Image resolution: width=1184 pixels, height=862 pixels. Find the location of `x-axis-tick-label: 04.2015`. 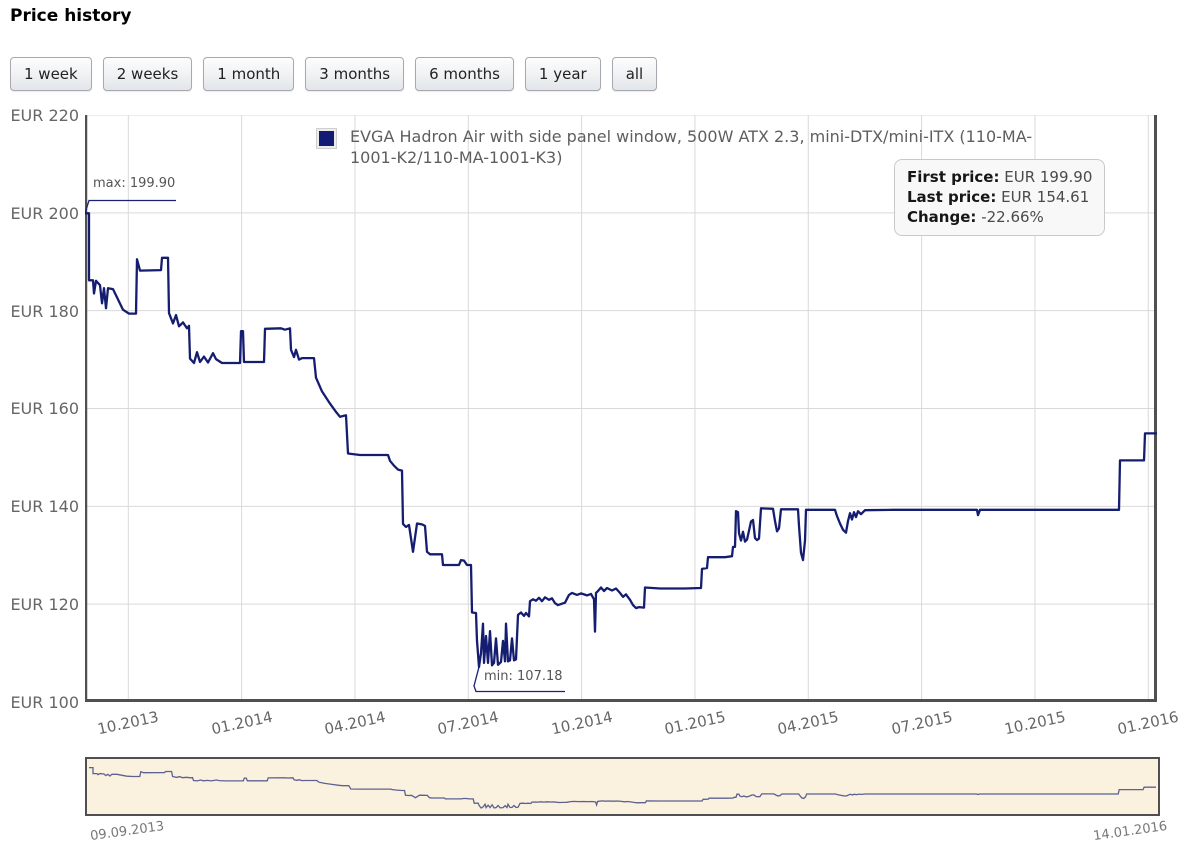

x-axis-tick-label: 04.2015 is located at coordinates (808, 723).